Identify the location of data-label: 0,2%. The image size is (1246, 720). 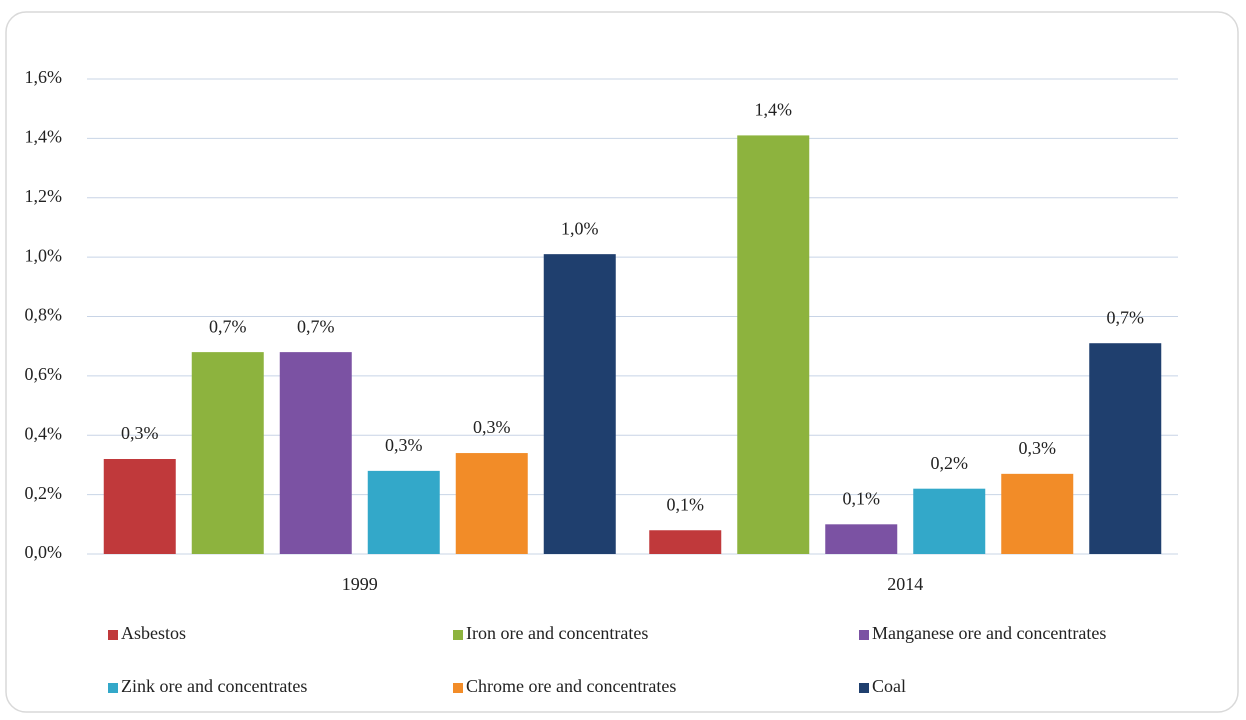
(950, 463).